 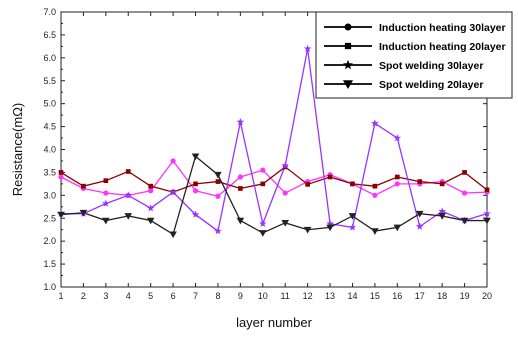 I want to click on x-tick-label: 6, so click(x=173, y=296).